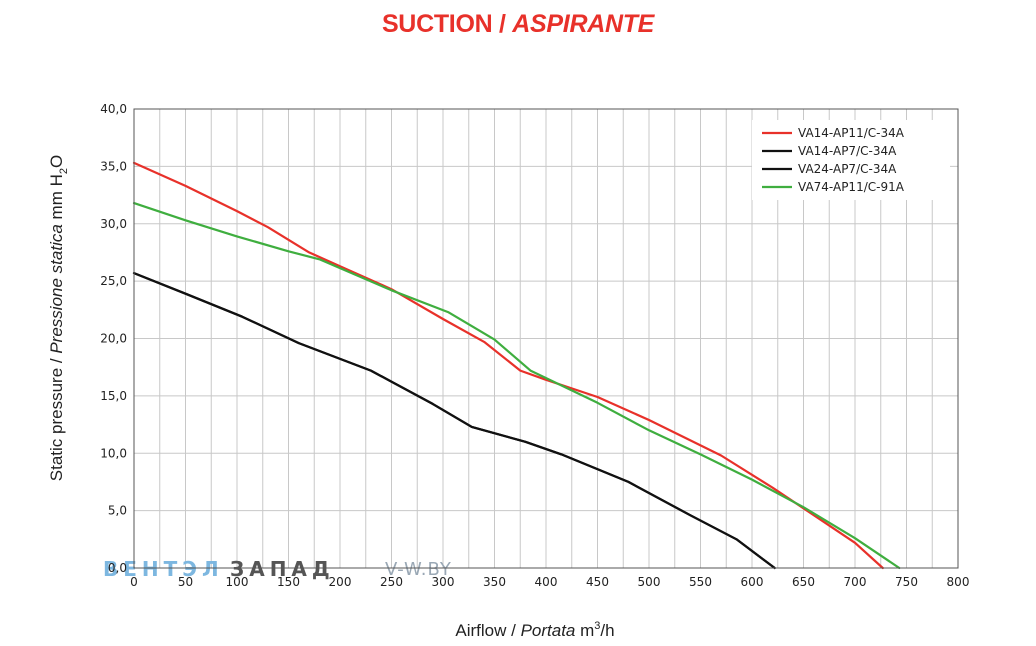 This screenshot has height=646, width=1036. I want to click on x-tick-label: 50, so click(185, 582).